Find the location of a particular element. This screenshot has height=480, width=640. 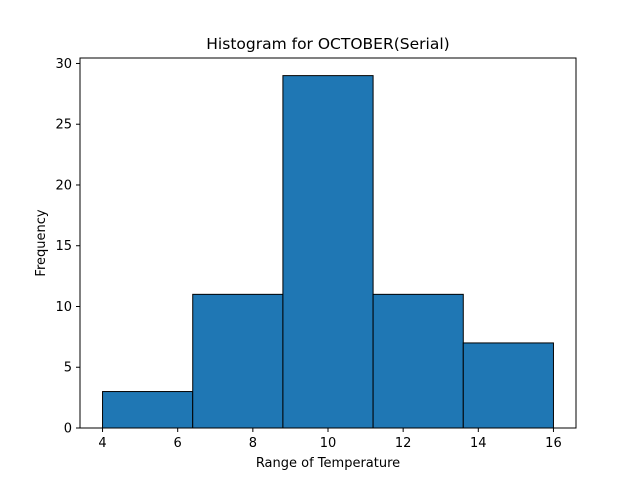

x-tick-label: 10 is located at coordinates (328, 443).